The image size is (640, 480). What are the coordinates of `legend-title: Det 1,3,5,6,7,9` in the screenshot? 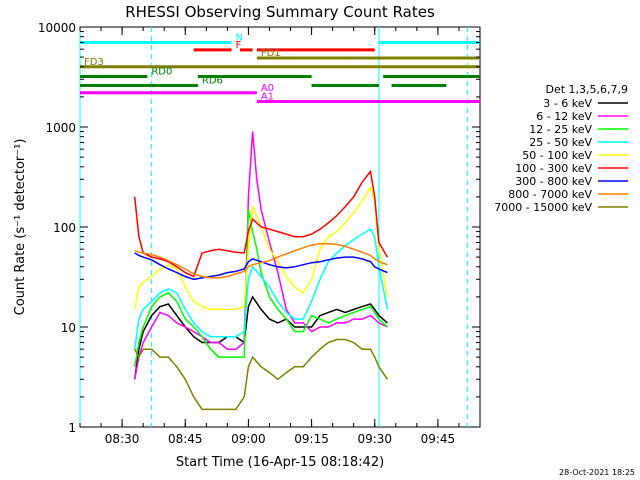 It's located at (586, 89).